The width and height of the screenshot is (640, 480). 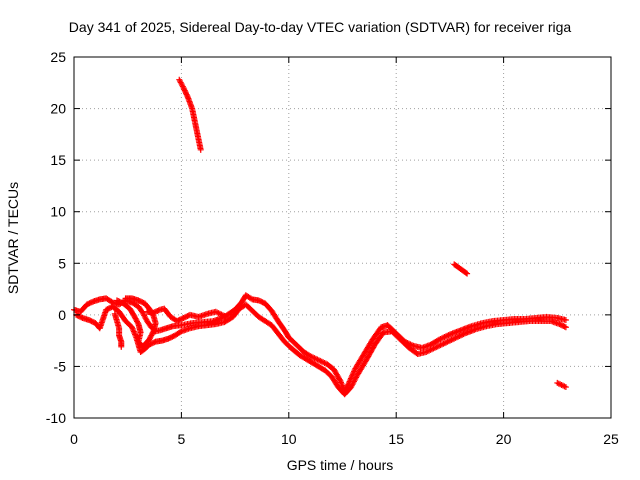 What do you see at coordinates (461, 269) in the screenshot?
I see `series-mid-arc` at bounding box center [461, 269].